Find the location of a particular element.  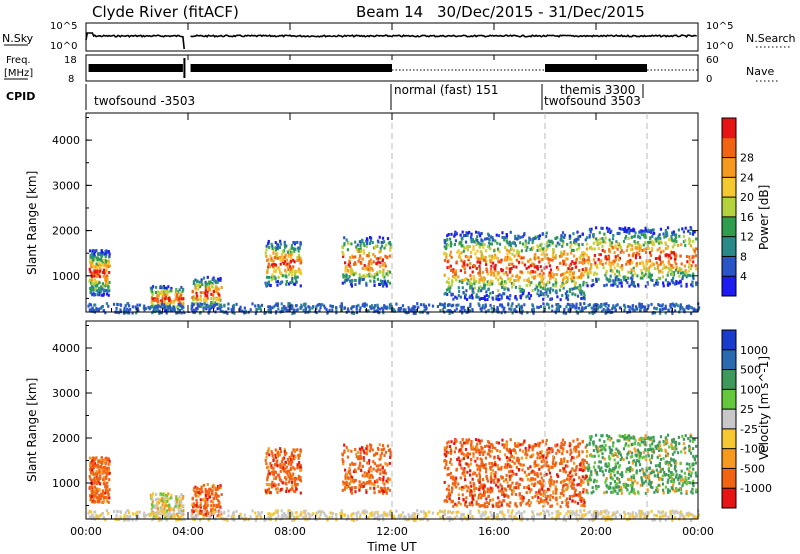

cpid-mode-4: twofsound 3503 is located at coordinates (592, 101).